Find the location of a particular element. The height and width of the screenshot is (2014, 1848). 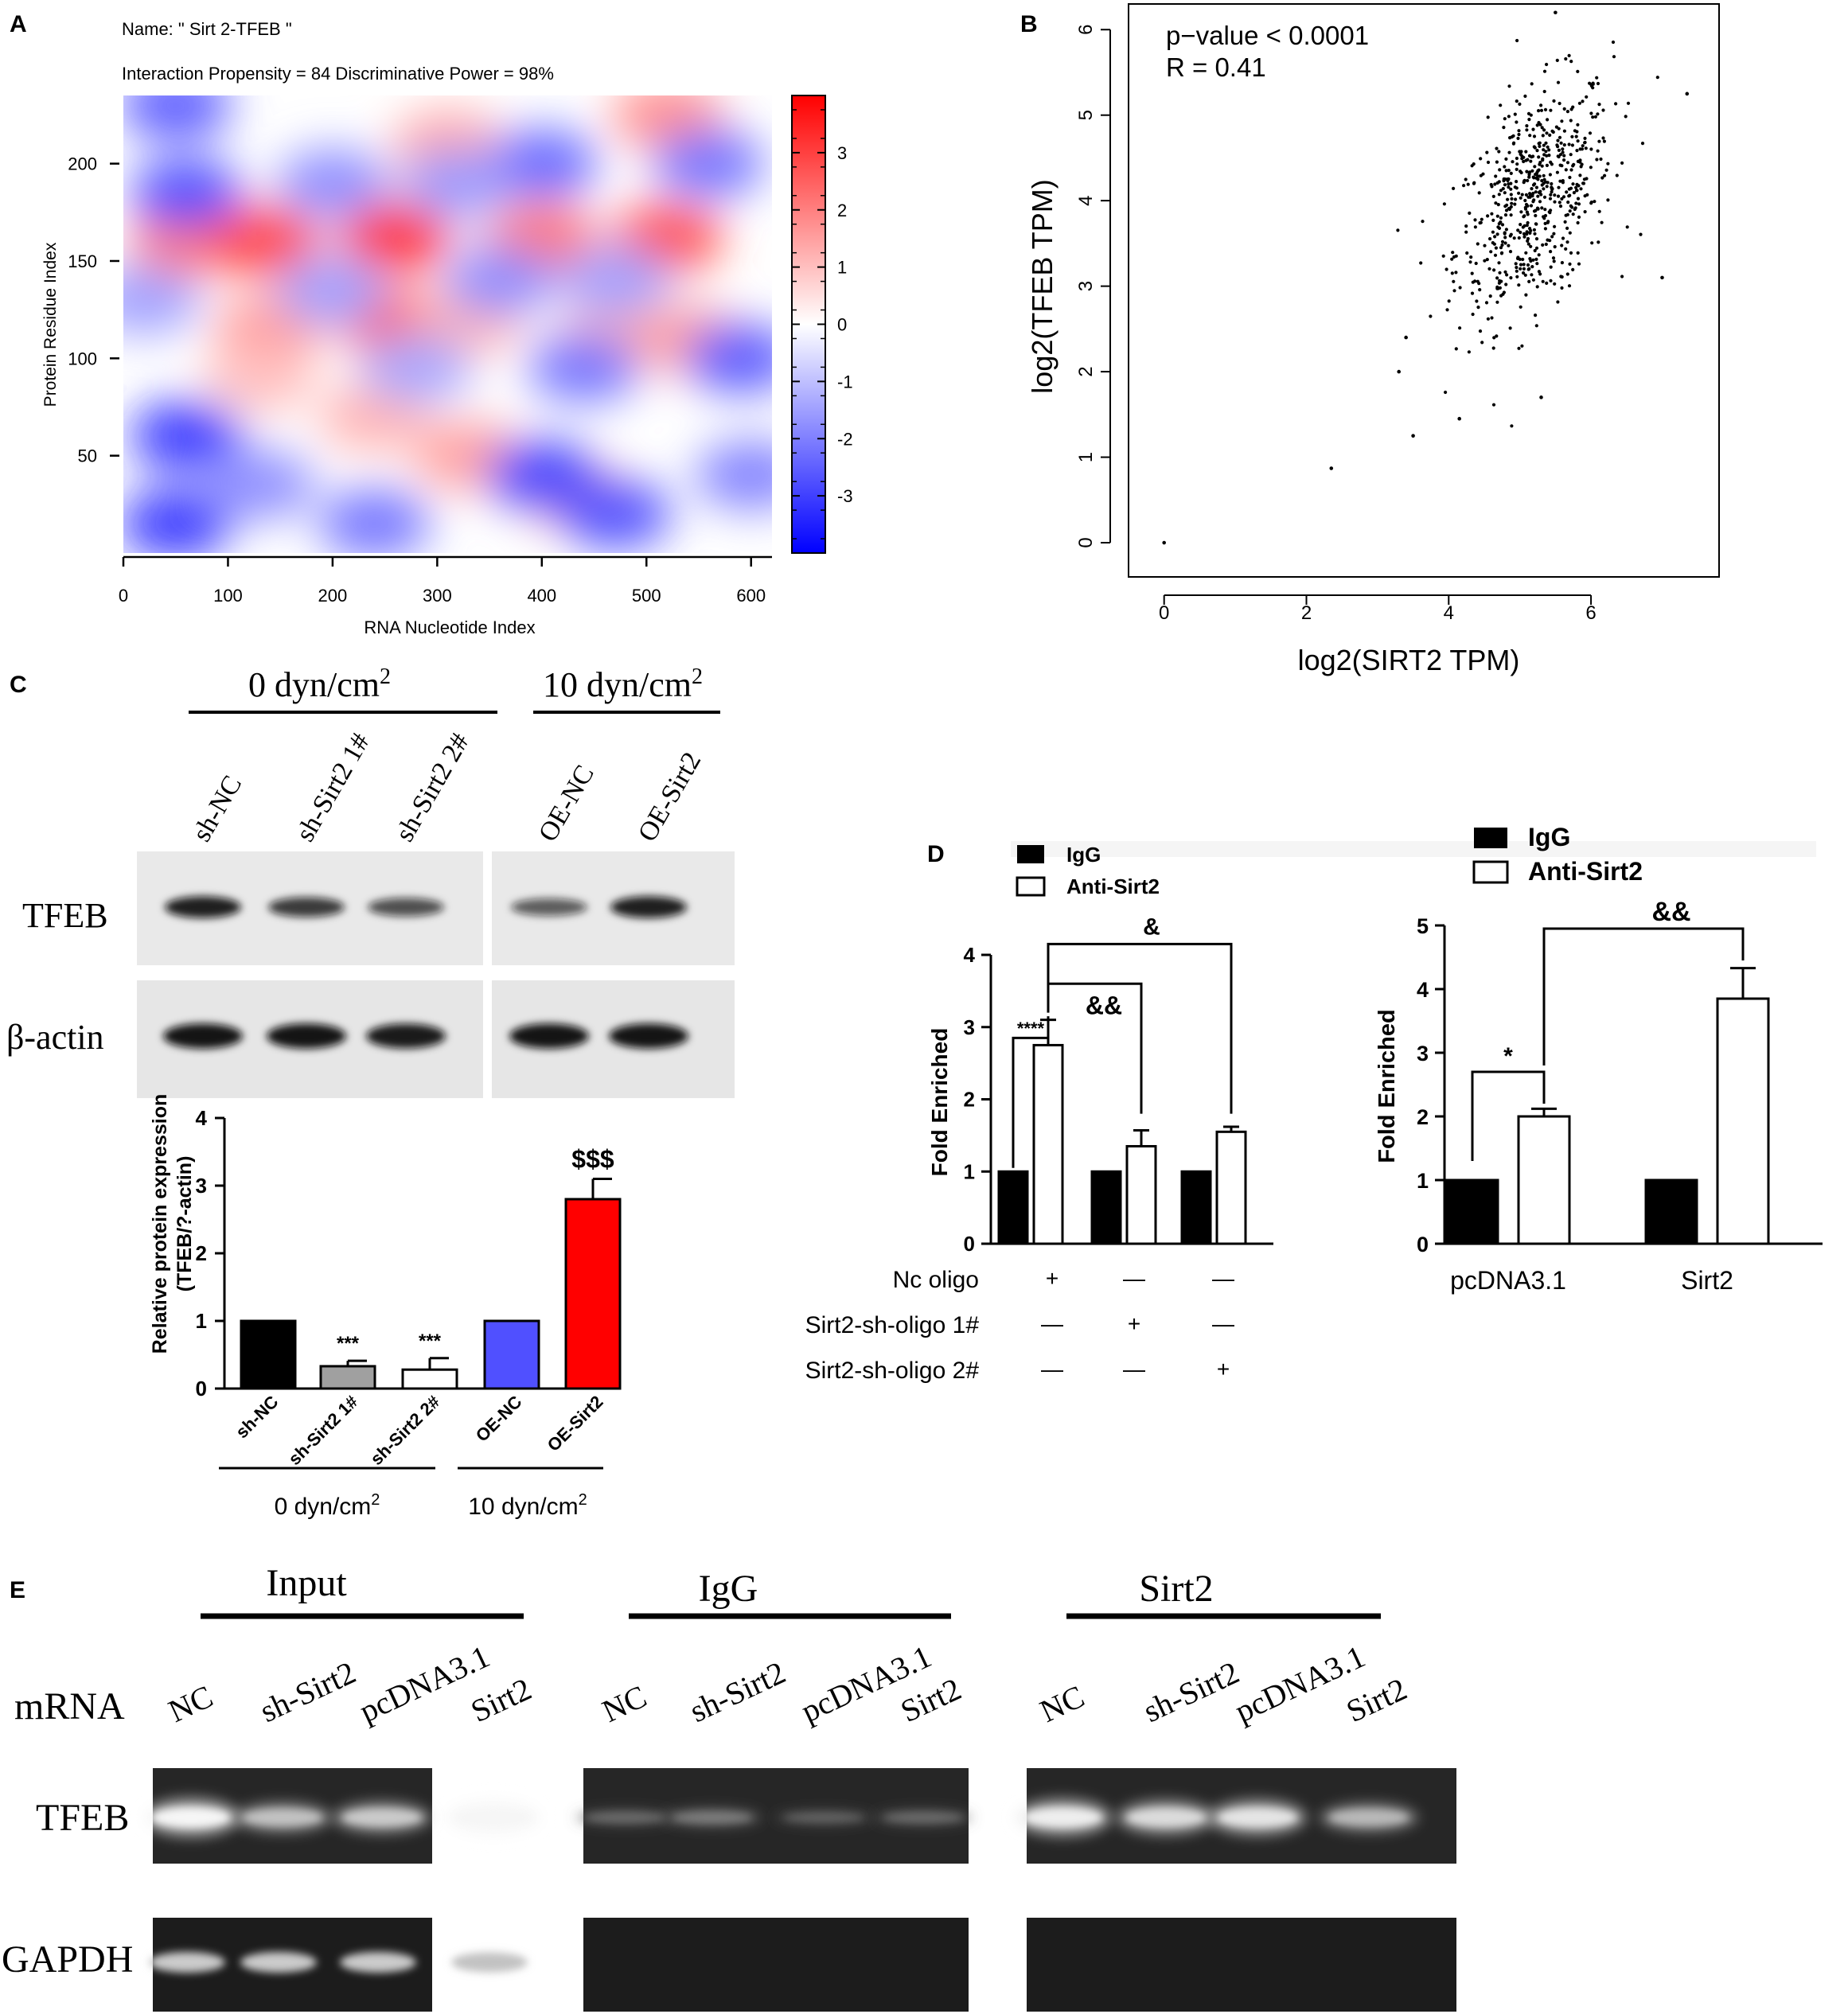

significance-label: **** is located at coordinates (1031, 1028).